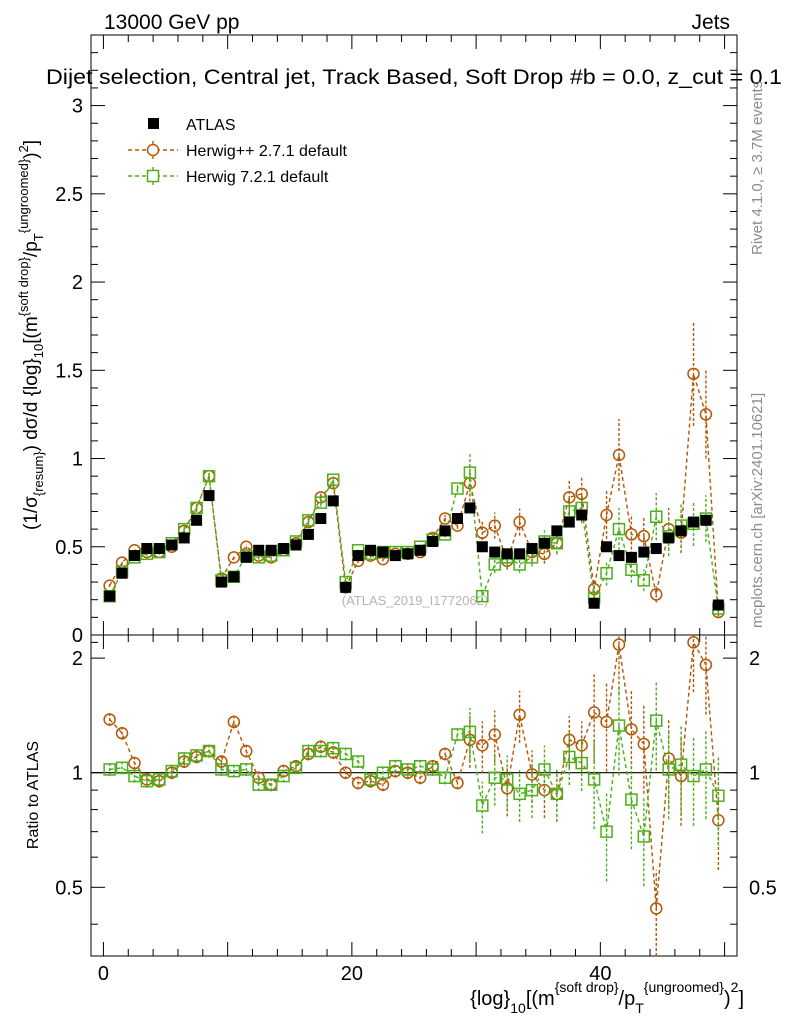 The height and width of the screenshot is (1024, 786). What do you see at coordinates (103, 974) in the screenshot?
I see `x-tick-label: 0` at bounding box center [103, 974].